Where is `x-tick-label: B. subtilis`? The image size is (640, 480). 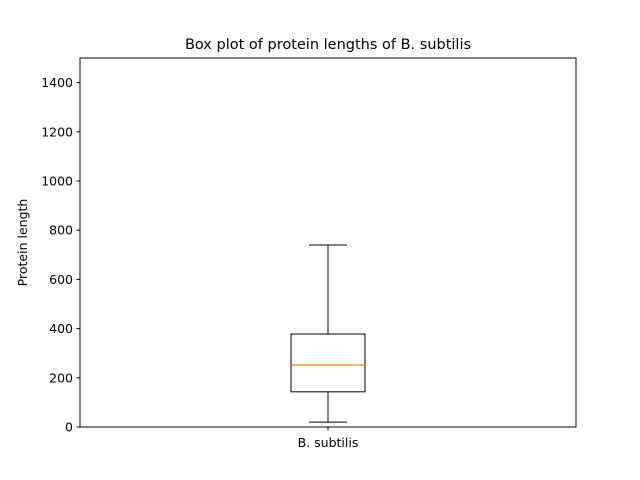 x-tick-label: B. subtilis is located at coordinates (328, 442).